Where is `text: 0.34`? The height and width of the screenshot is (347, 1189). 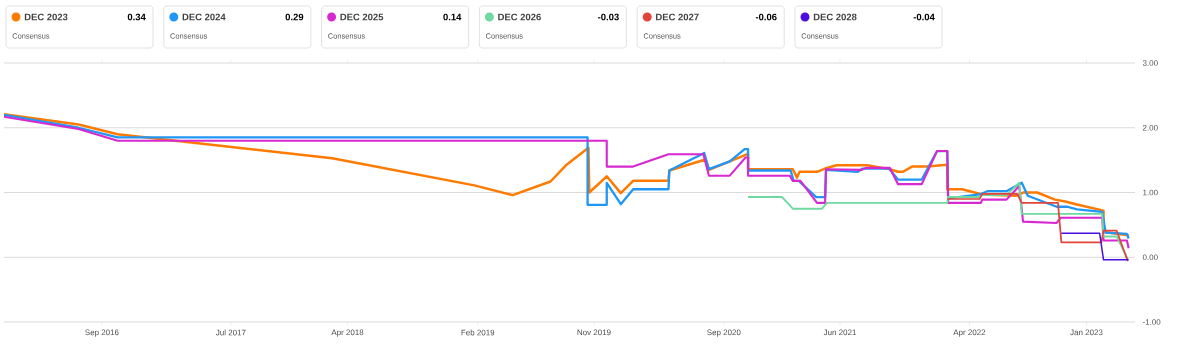
text: 0.34 is located at coordinates (136, 17).